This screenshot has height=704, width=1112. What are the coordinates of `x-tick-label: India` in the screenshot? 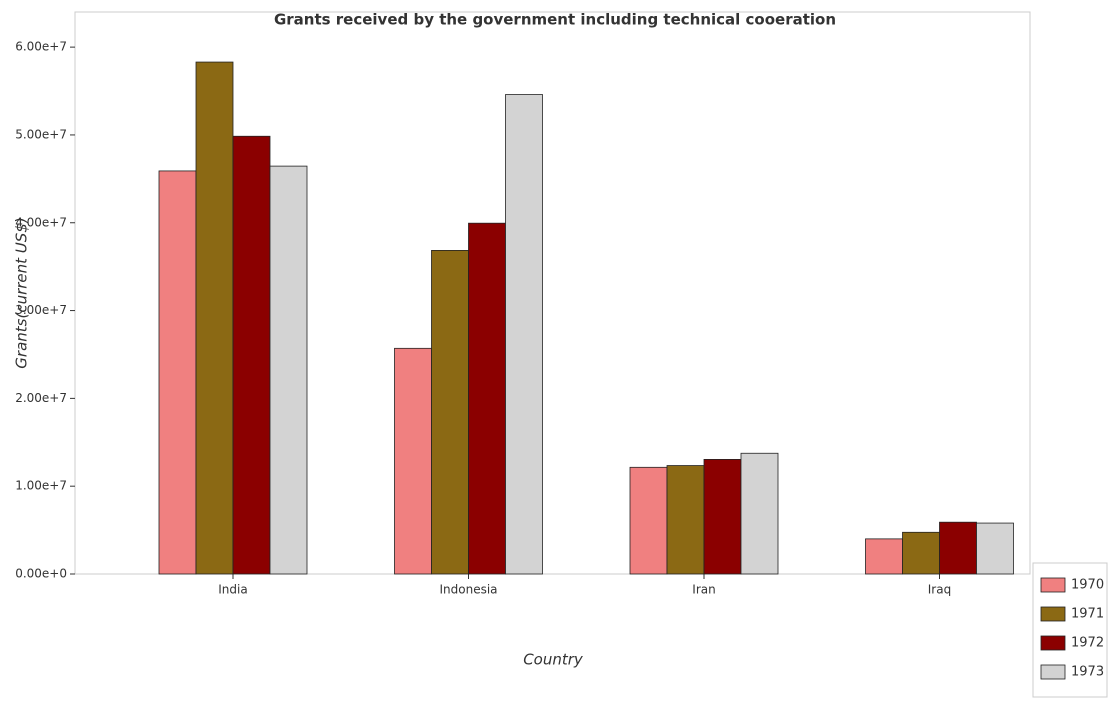 It's located at (232, 590).